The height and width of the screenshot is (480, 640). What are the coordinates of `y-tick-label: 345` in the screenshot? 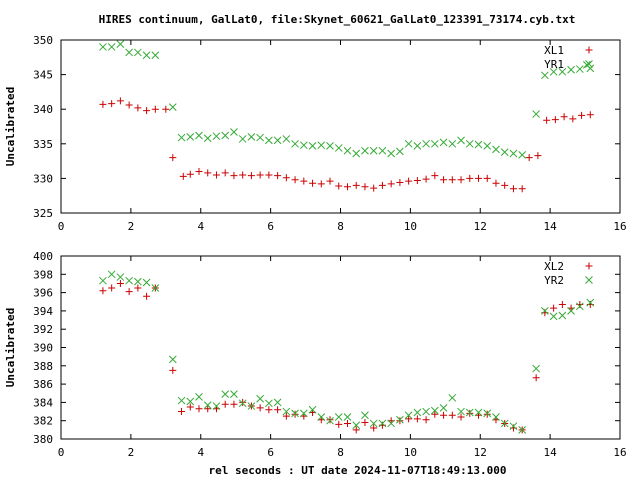 It's located at (43, 75).